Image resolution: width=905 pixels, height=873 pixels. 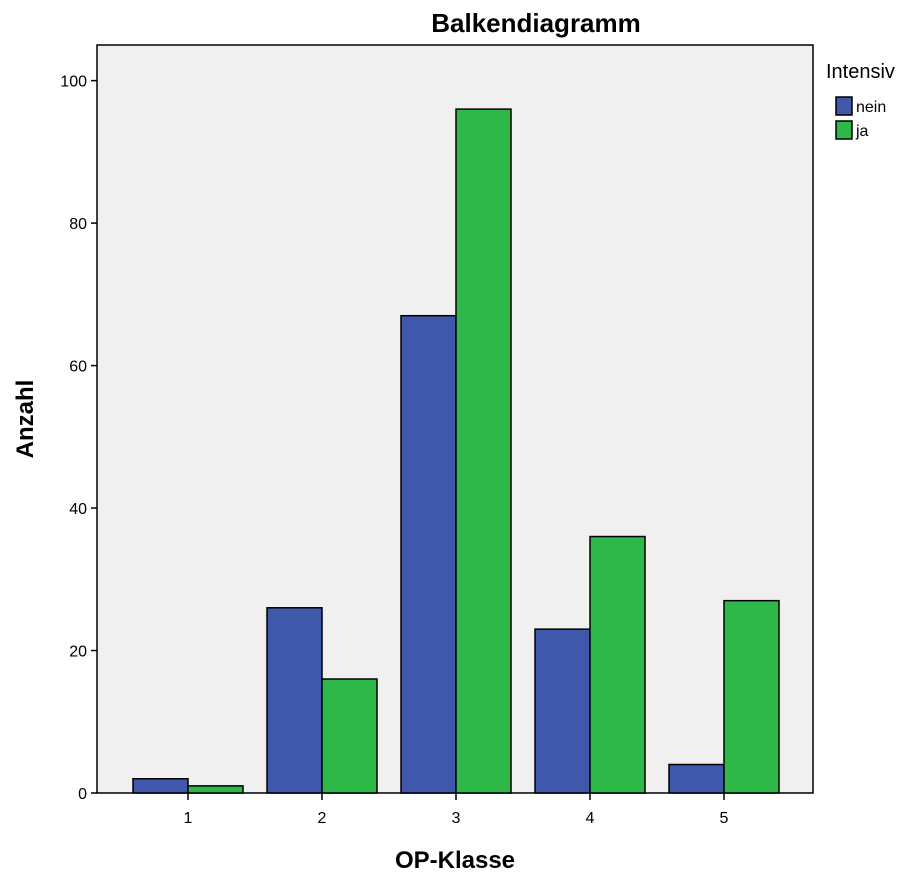 I want to click on legend: Intensiv nein ja, so click(x=860, y=100).